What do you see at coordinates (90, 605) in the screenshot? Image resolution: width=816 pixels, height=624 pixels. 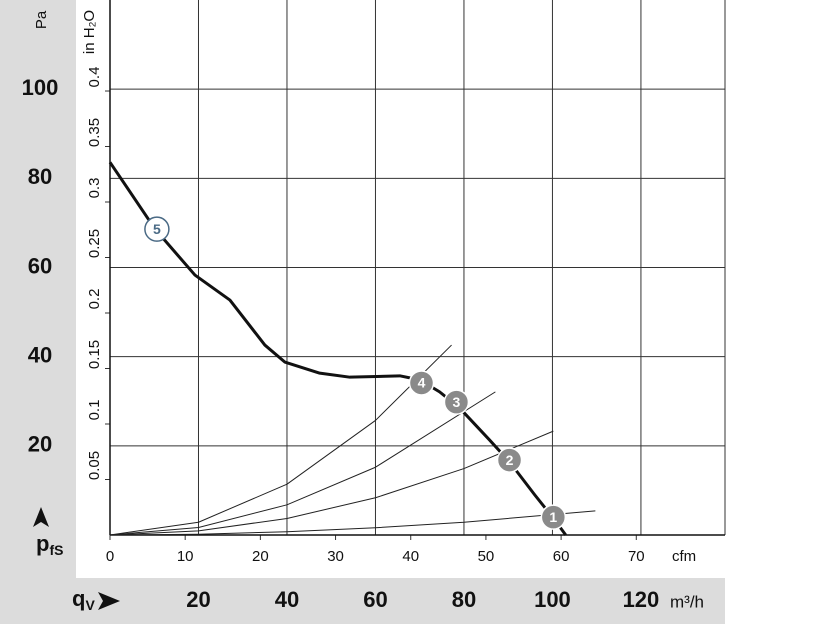 I see `x-symbol-sub: V` at bounding box center [90, 605].